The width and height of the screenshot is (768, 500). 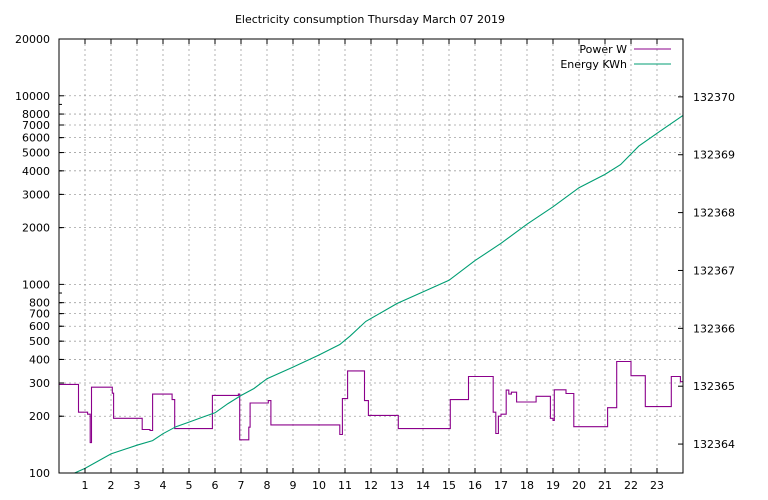 What do you see at coordinates (241, 485) in the screenshot?
I see `x-tick-label: 7` at bounding box center [241, 485].